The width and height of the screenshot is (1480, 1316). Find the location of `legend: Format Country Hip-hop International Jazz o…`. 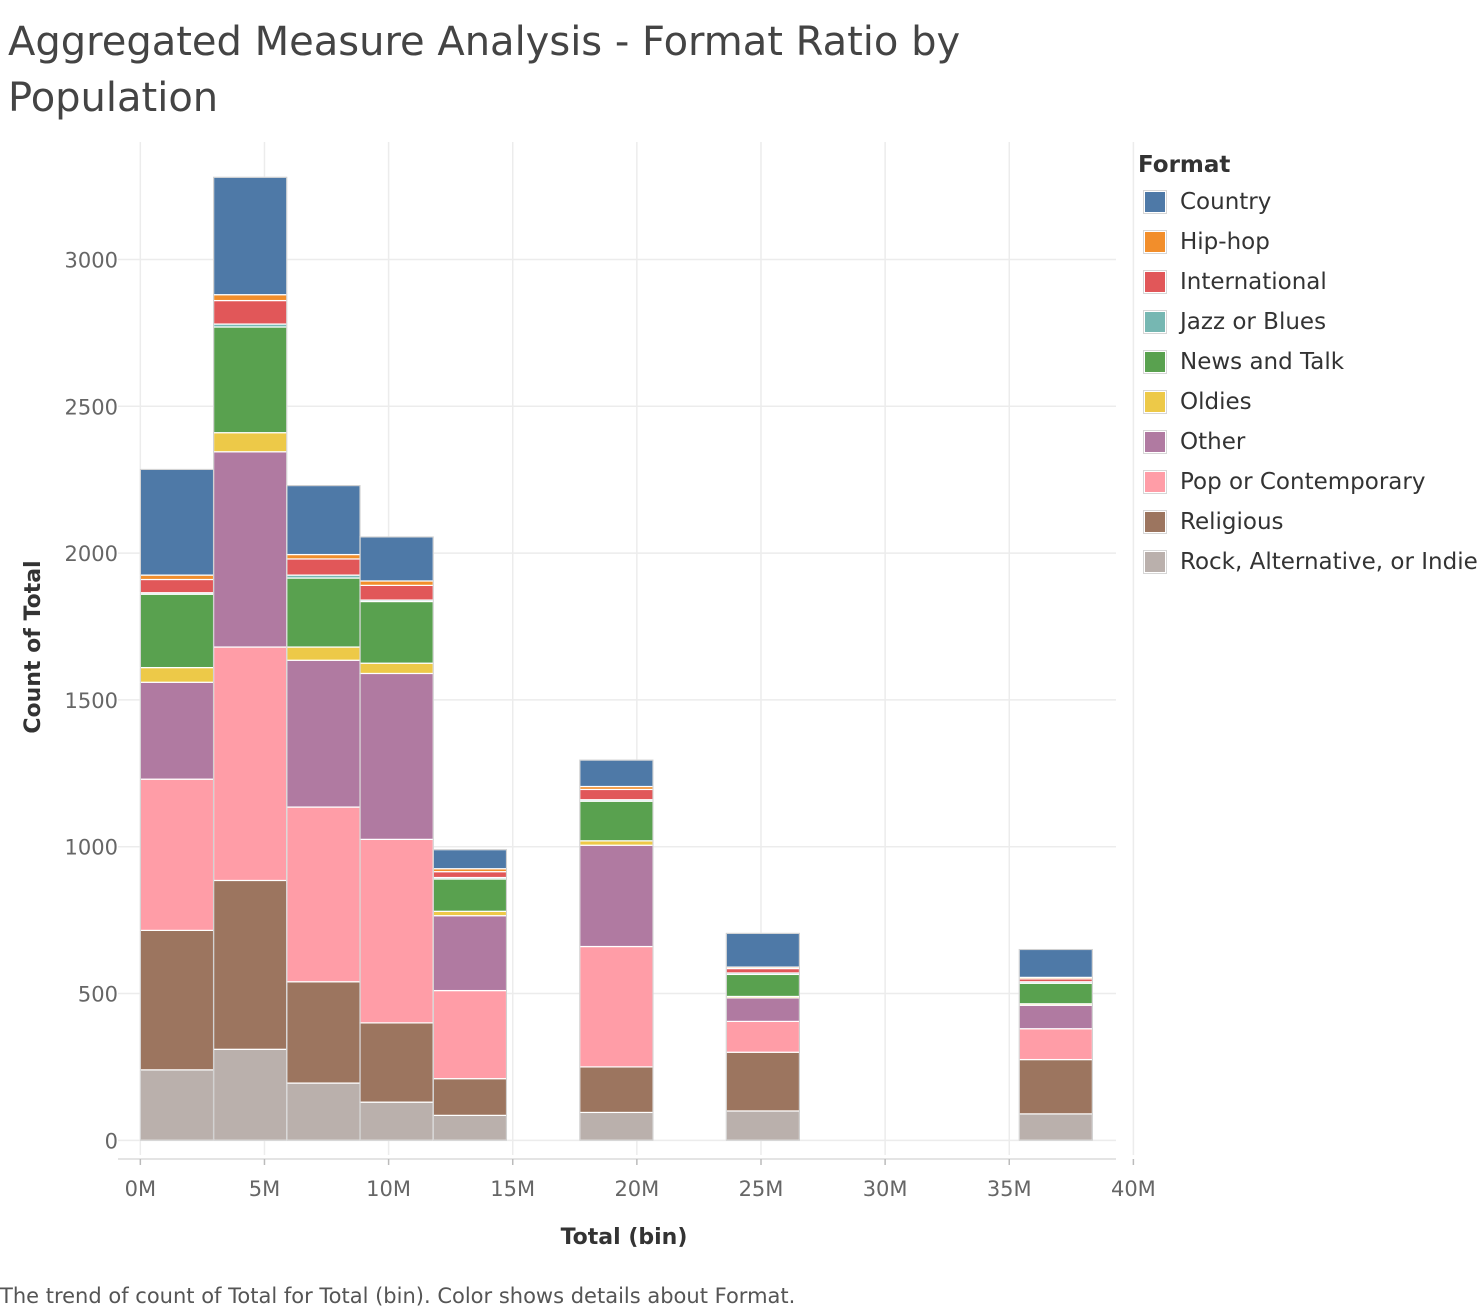

legend: Format Country Hip-hop International Jazz o… is located at coordinates (1308, 365).